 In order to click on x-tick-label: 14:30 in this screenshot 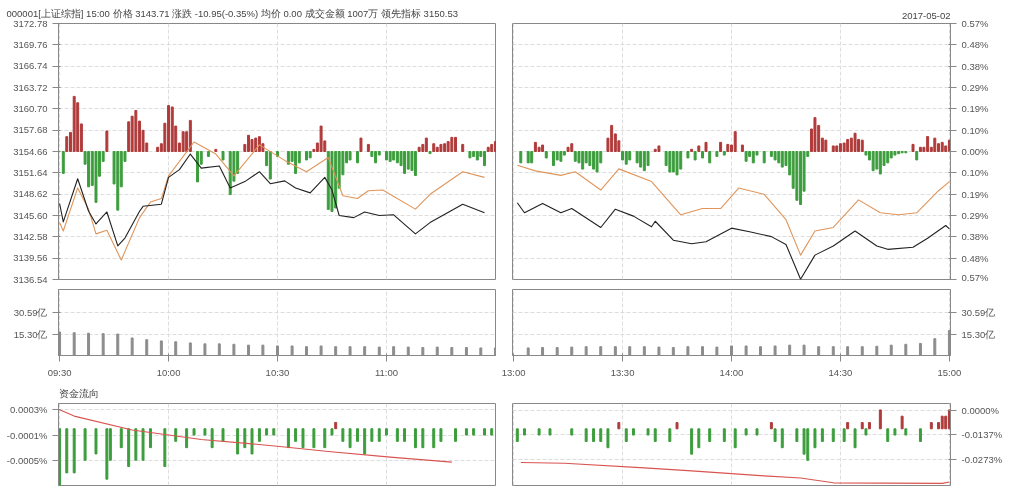, I will do `click(840, 372)`.